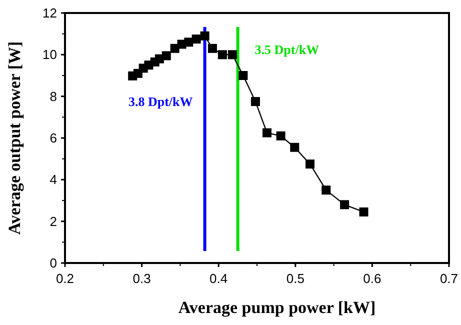 The height and width of the screenshot is (325, 461). I want to click on x-tick-label: 0.5, so click(295, 278).